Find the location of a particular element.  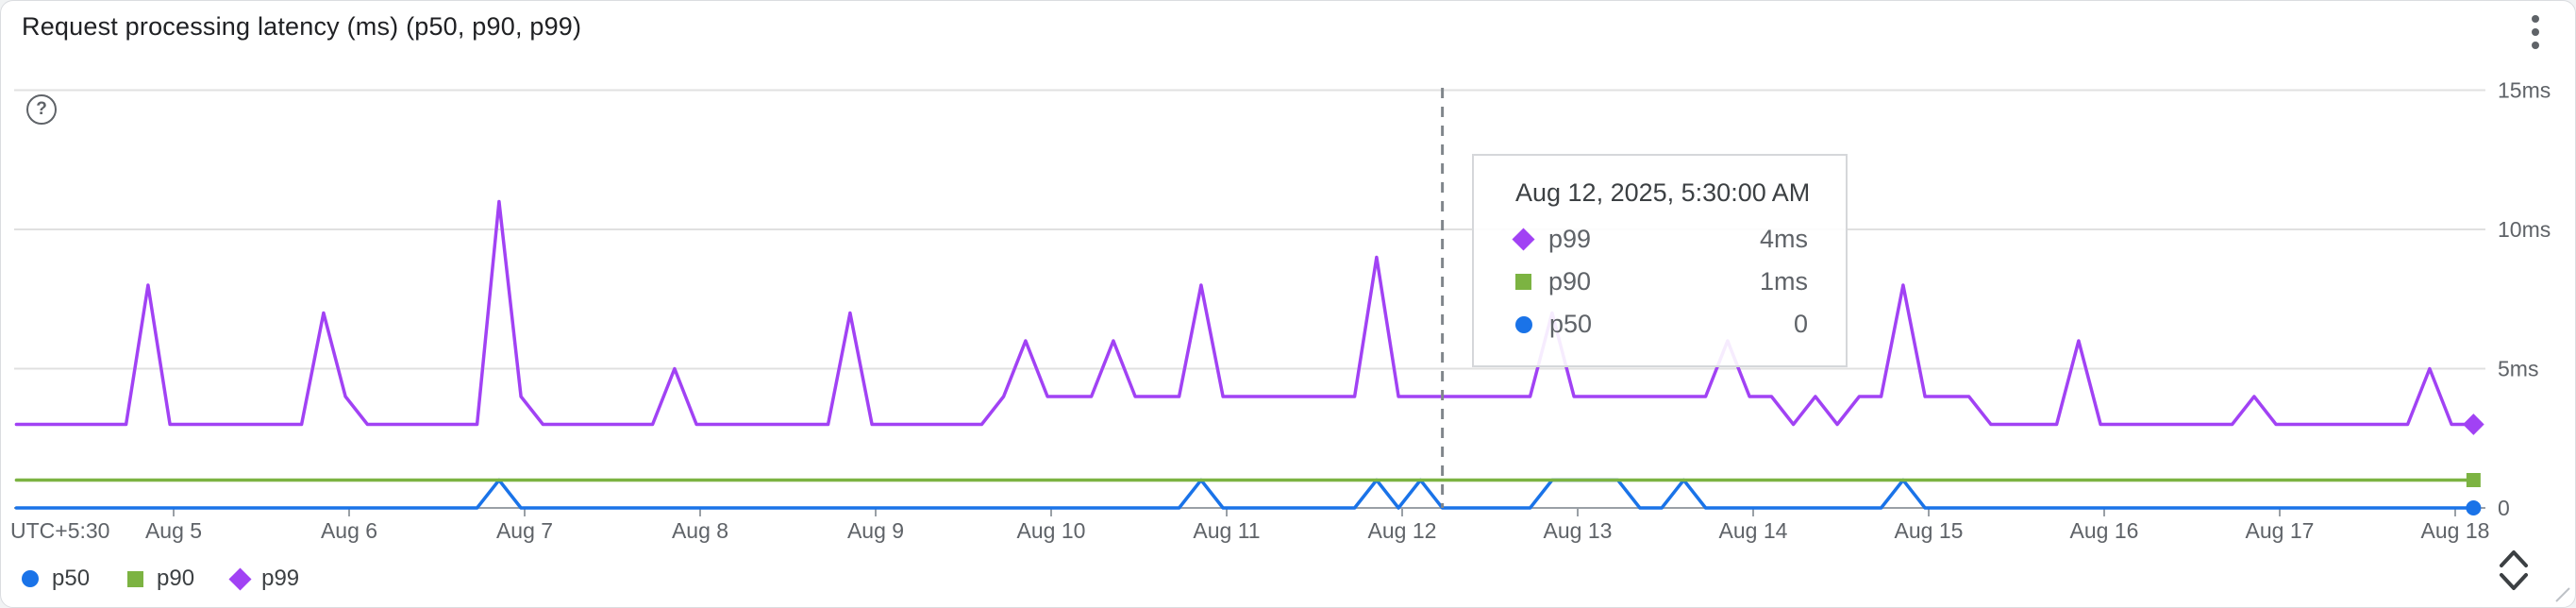

legend-item-p50: p50 is located at coordinates (56, 579).